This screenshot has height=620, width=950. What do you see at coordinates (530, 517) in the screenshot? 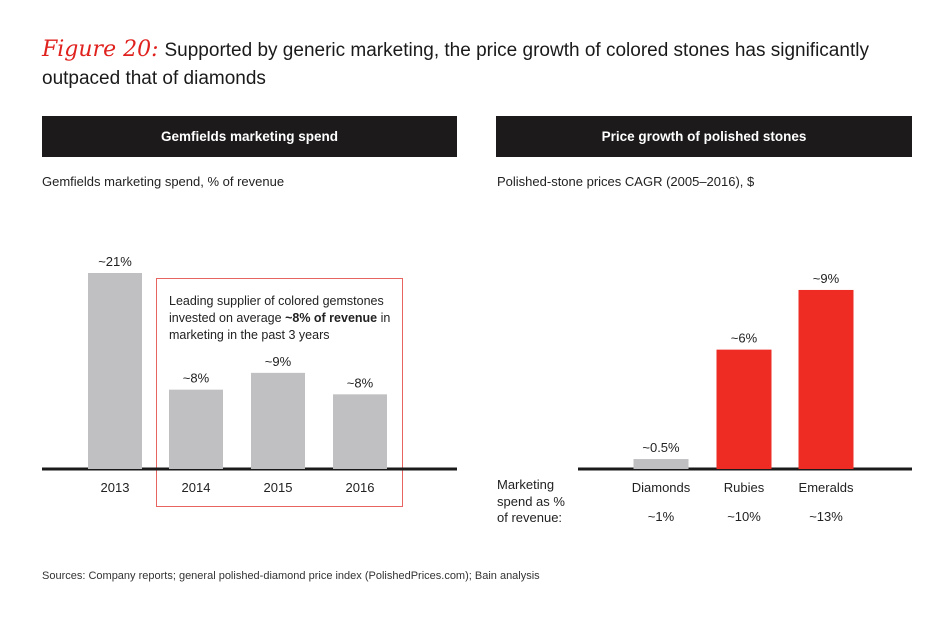
I see `side-label-line-3: of revenue:` at bounding box center [530, 517].